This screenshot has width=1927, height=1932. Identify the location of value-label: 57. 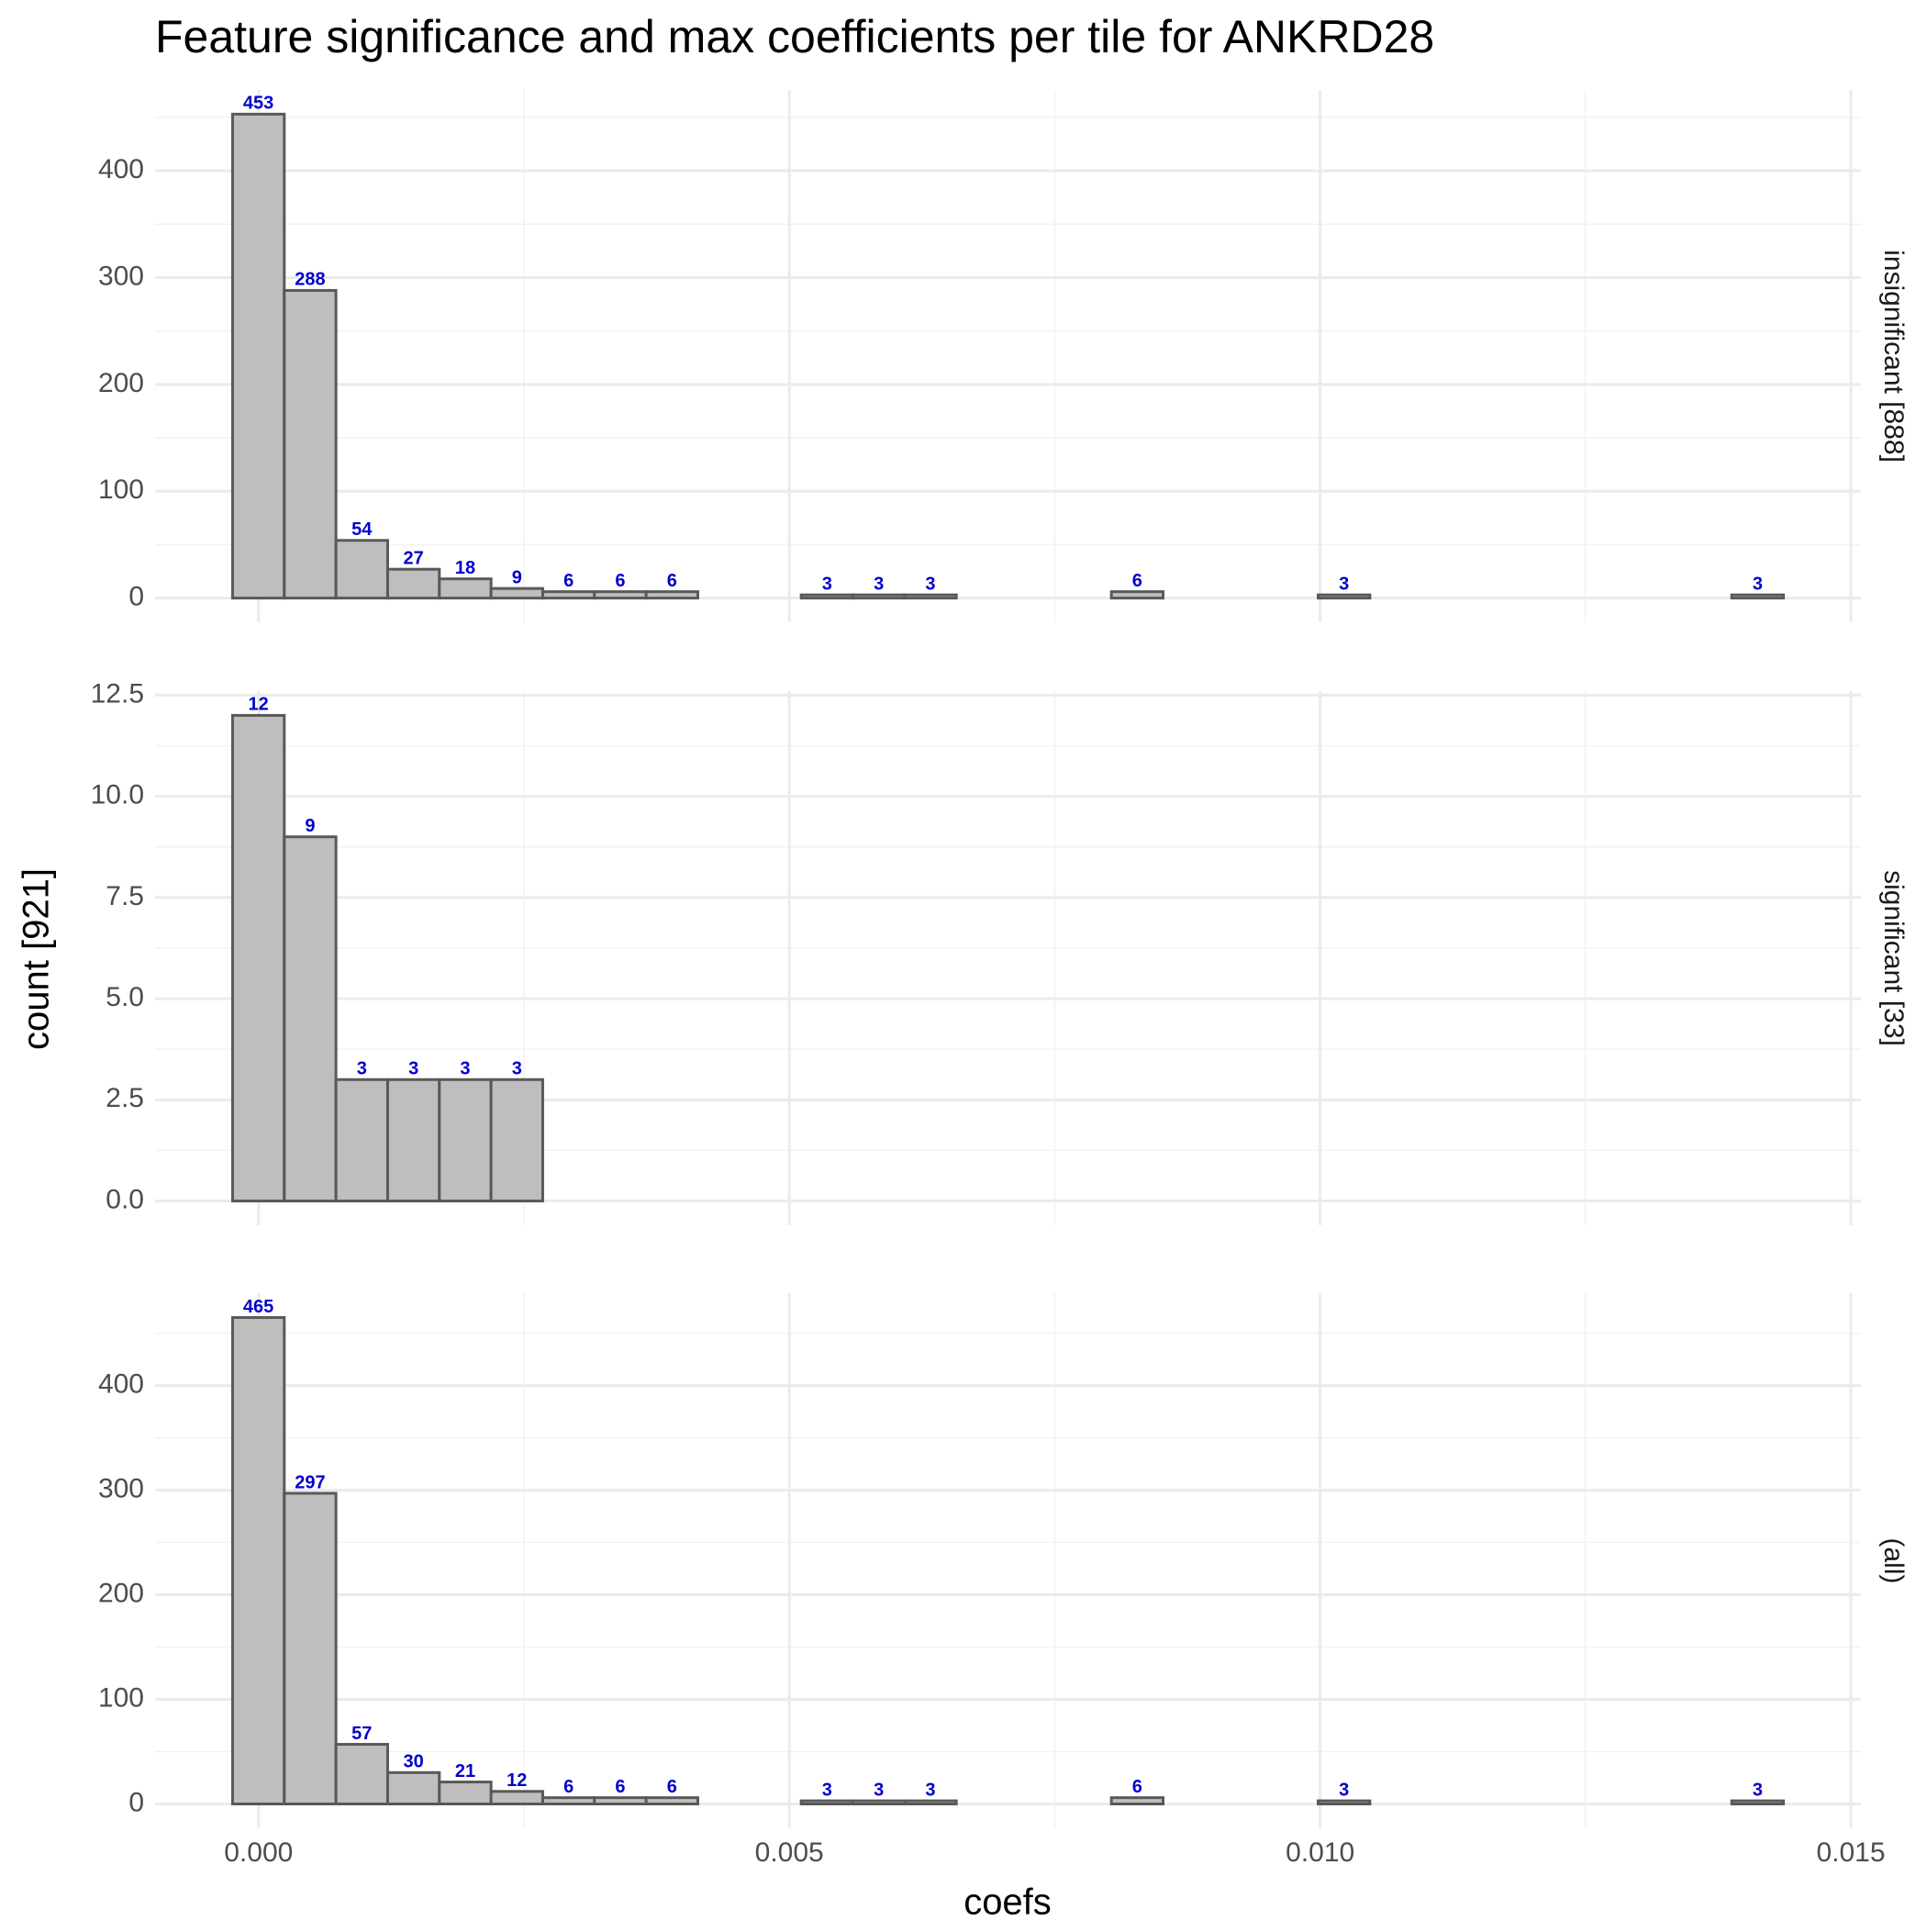
(361, 1734).